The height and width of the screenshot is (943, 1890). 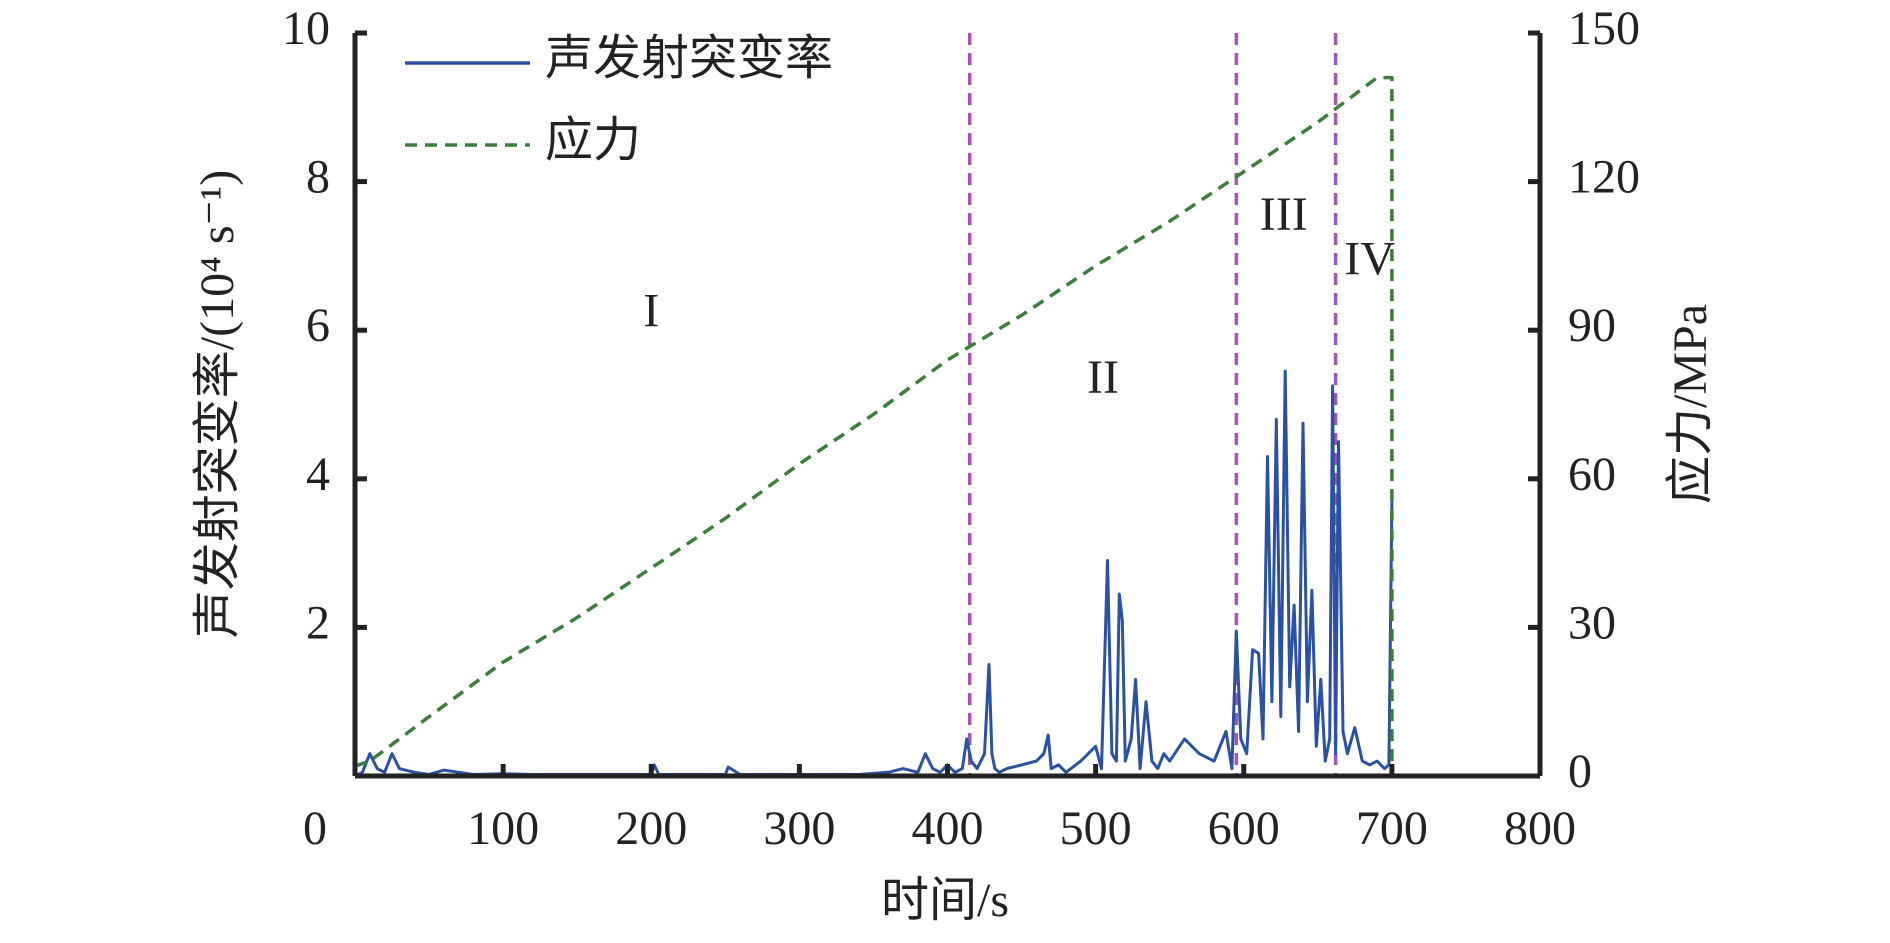 What do you see at coordinates (651, 310) in the screenshot?
I see `stage-label: I` at bounding box center [651, 310].